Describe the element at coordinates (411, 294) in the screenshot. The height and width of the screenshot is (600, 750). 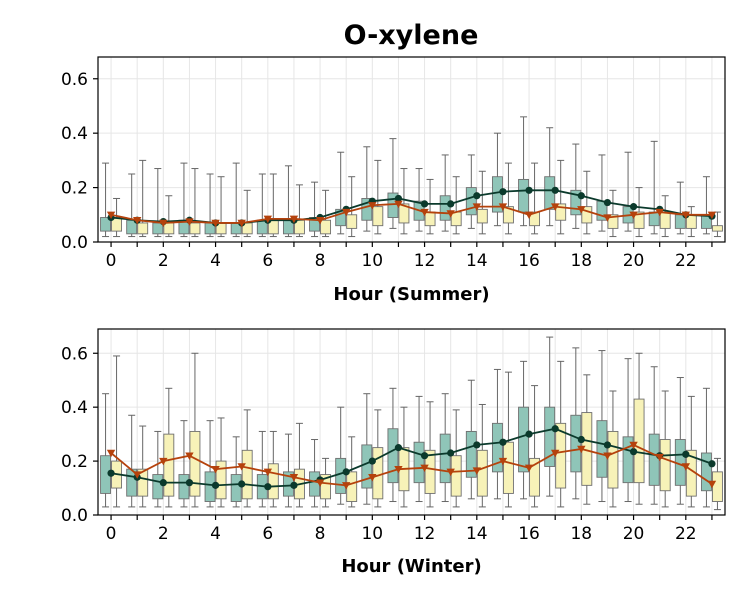
I see `panel-0-xlabel: Hour (Summer)` at that location.